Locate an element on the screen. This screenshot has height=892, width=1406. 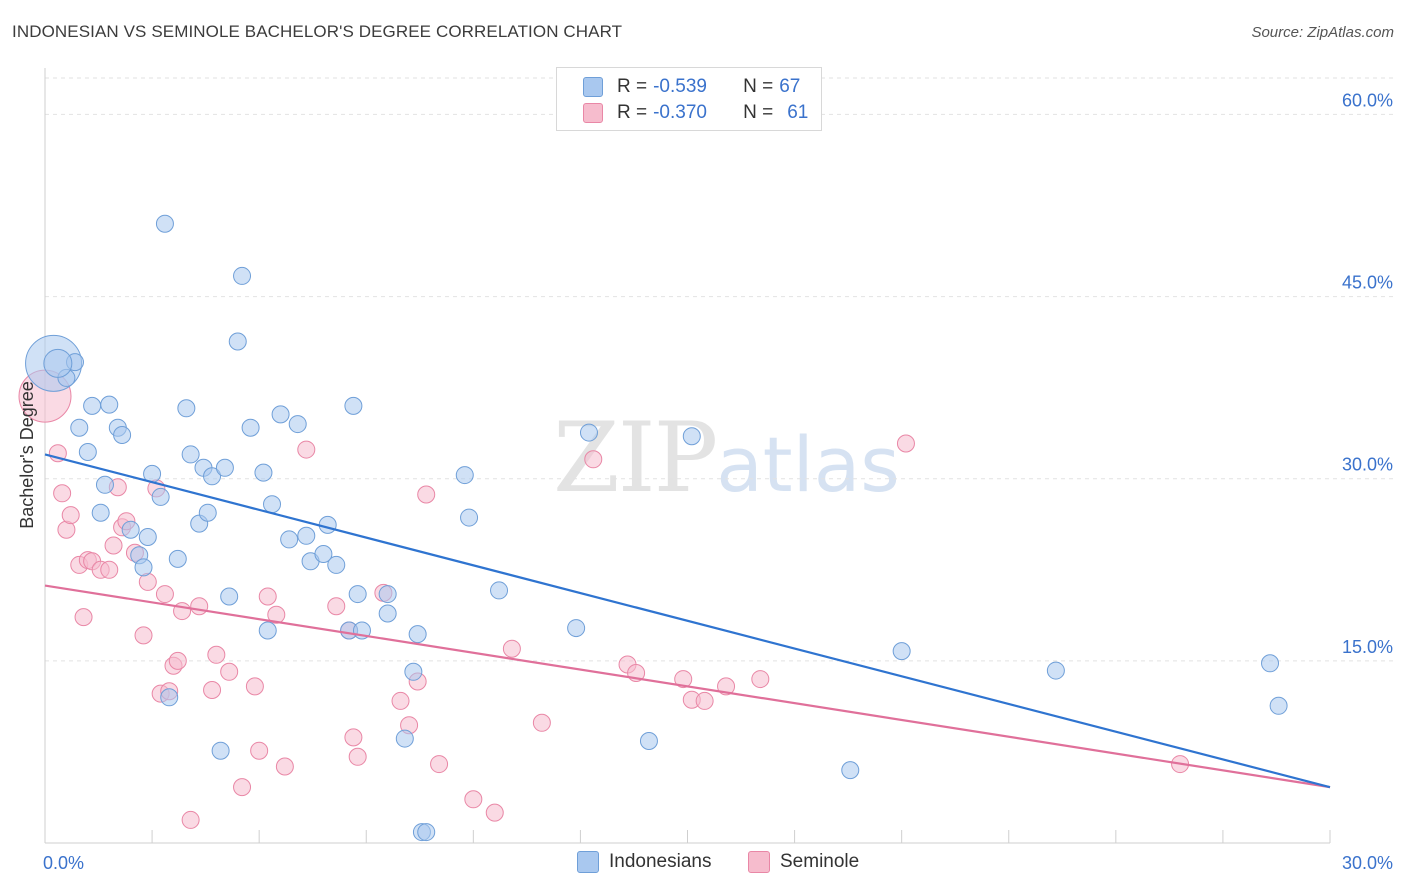
watermark-atlas: atlas is located at coordinates (808, 464).